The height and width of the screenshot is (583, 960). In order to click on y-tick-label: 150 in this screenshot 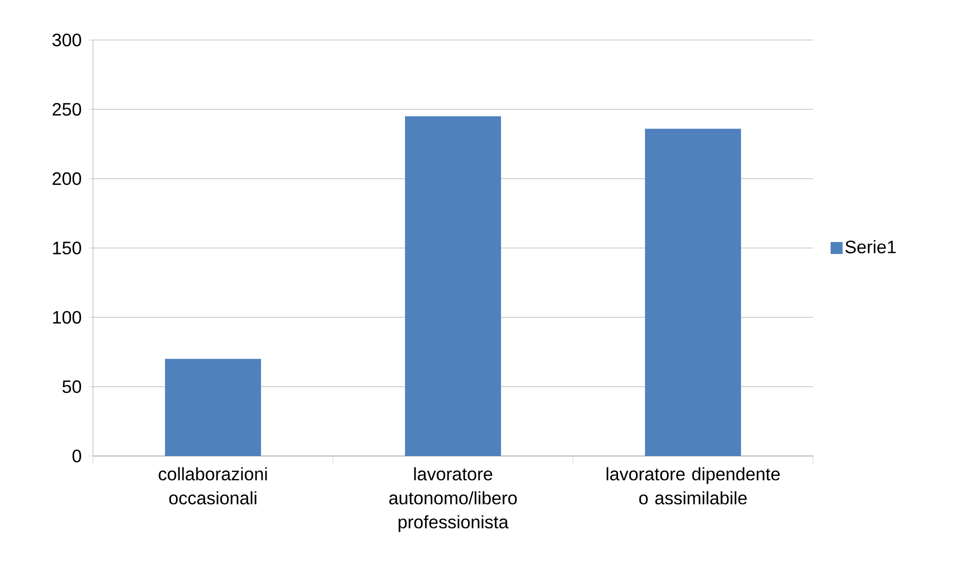, I will do `click(67, 248)`.